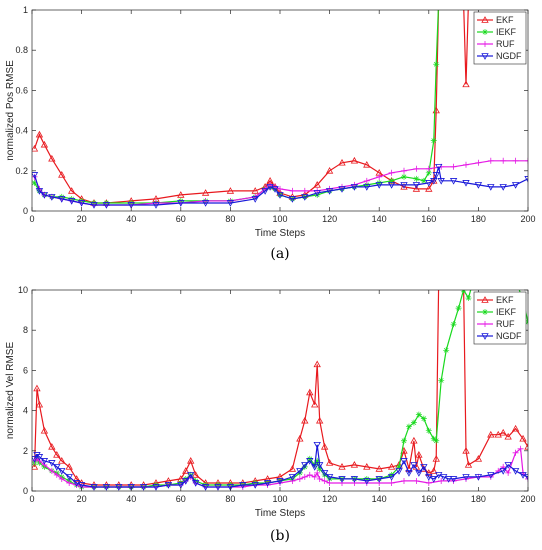  I want to click on x-tick-label: 140, so click(379, 499).